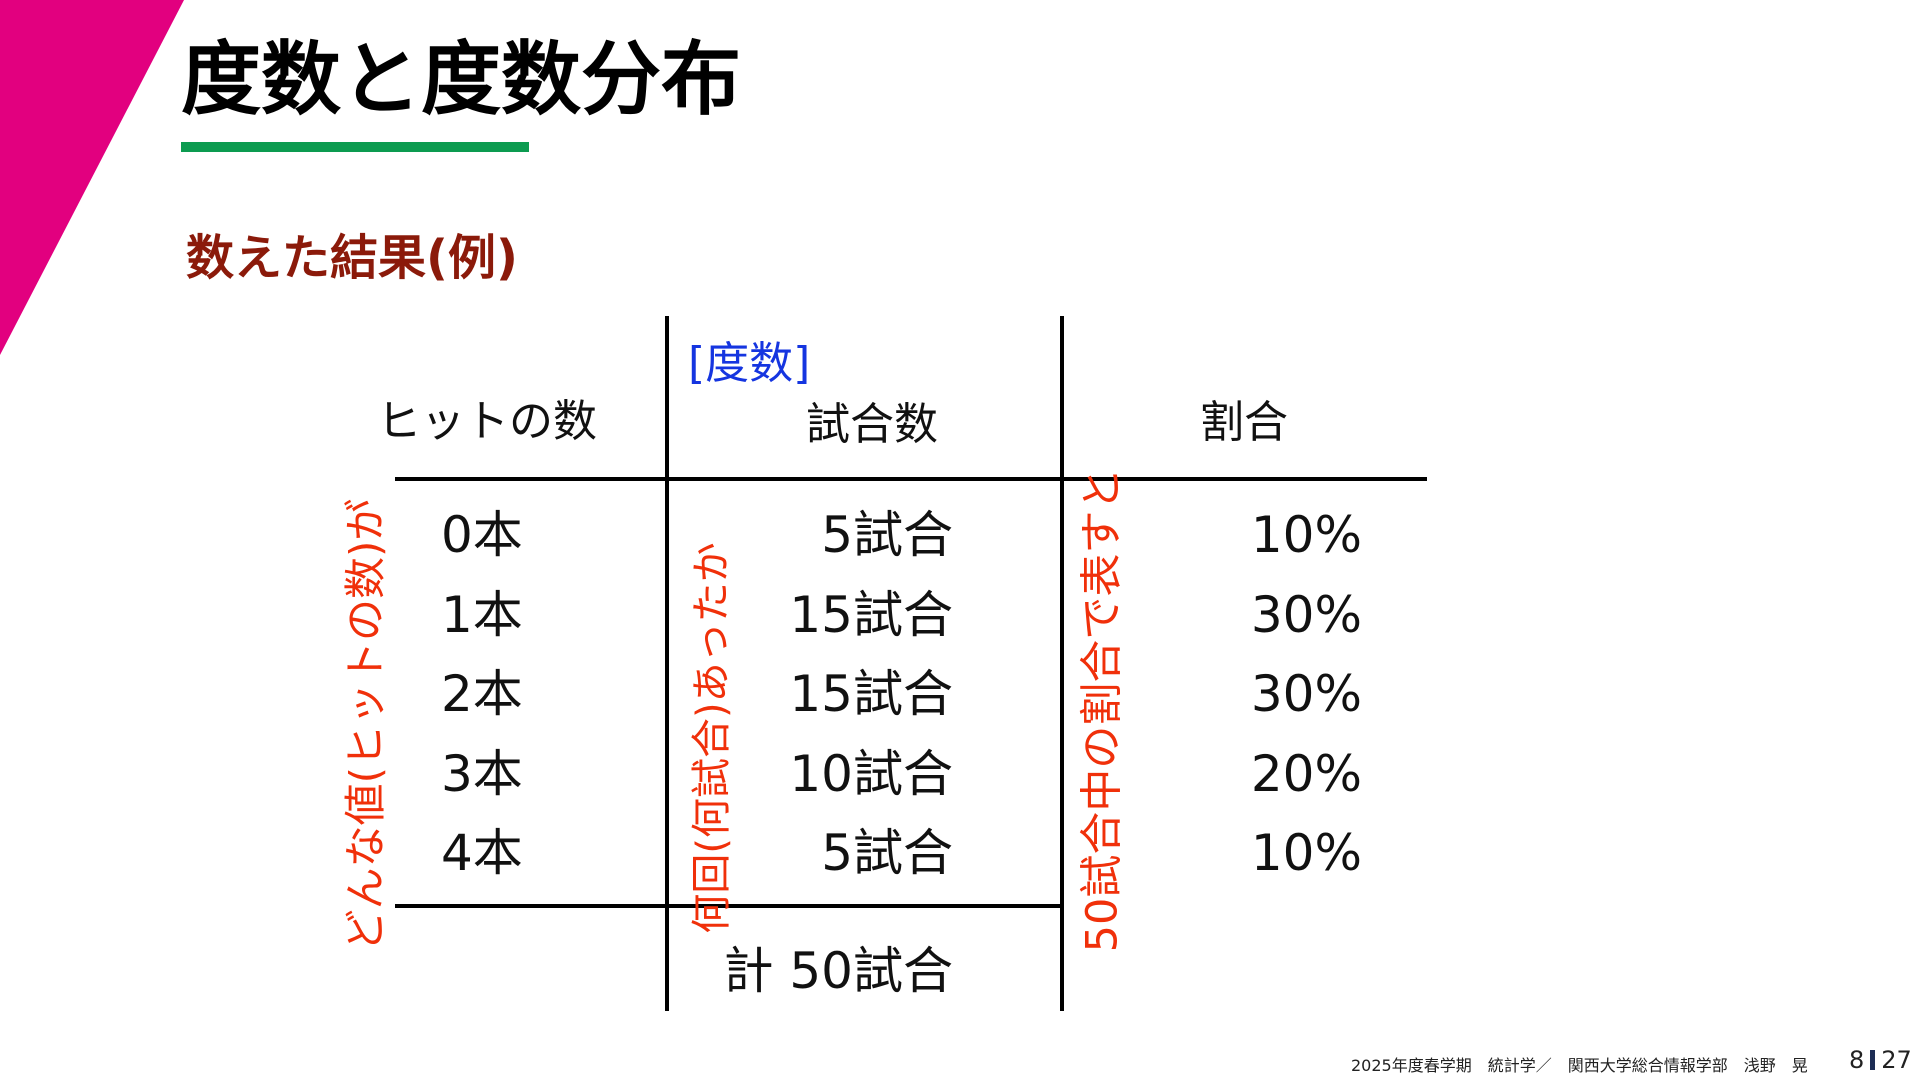  What do you see at coordinates (365, 725) in the screenshot?
I see `value-annotation: どんな値(ヒットの数)が` at bounding box center [365, 725].